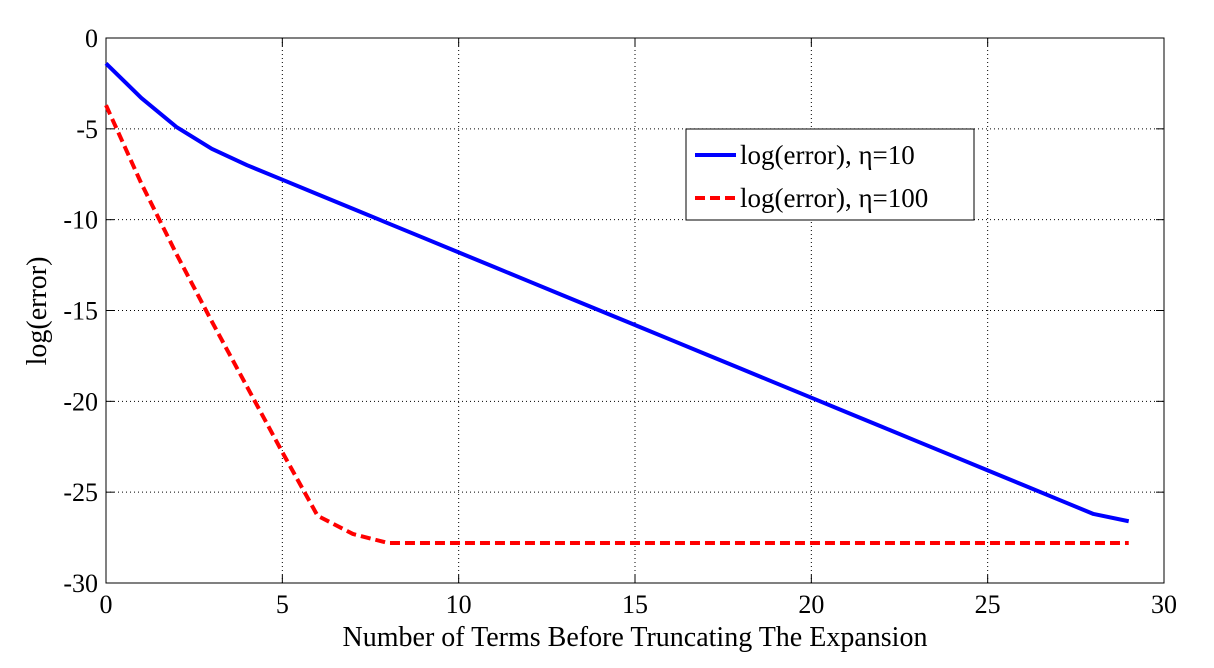 The width and height of the screenshot is (1214, 668). What do you see at coordinates (80, 583) in the screenshot?
I see `y-tick-label: -30` at bounding box center [80, 583].